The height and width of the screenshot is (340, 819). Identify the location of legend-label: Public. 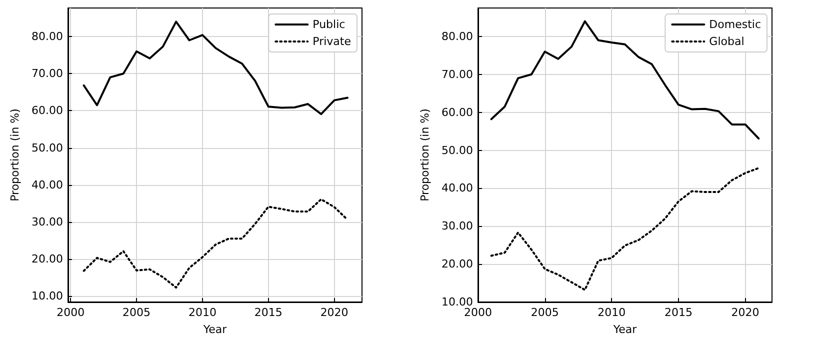
(329, 24).